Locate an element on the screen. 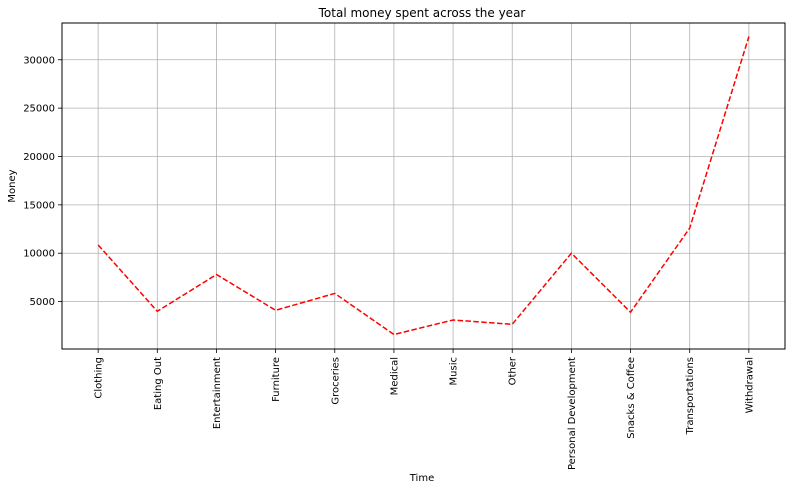 Image resolution: width=792 pixels, height=494 pixels. x-tick-label: Entertainment is located at coordinates (217, 393).